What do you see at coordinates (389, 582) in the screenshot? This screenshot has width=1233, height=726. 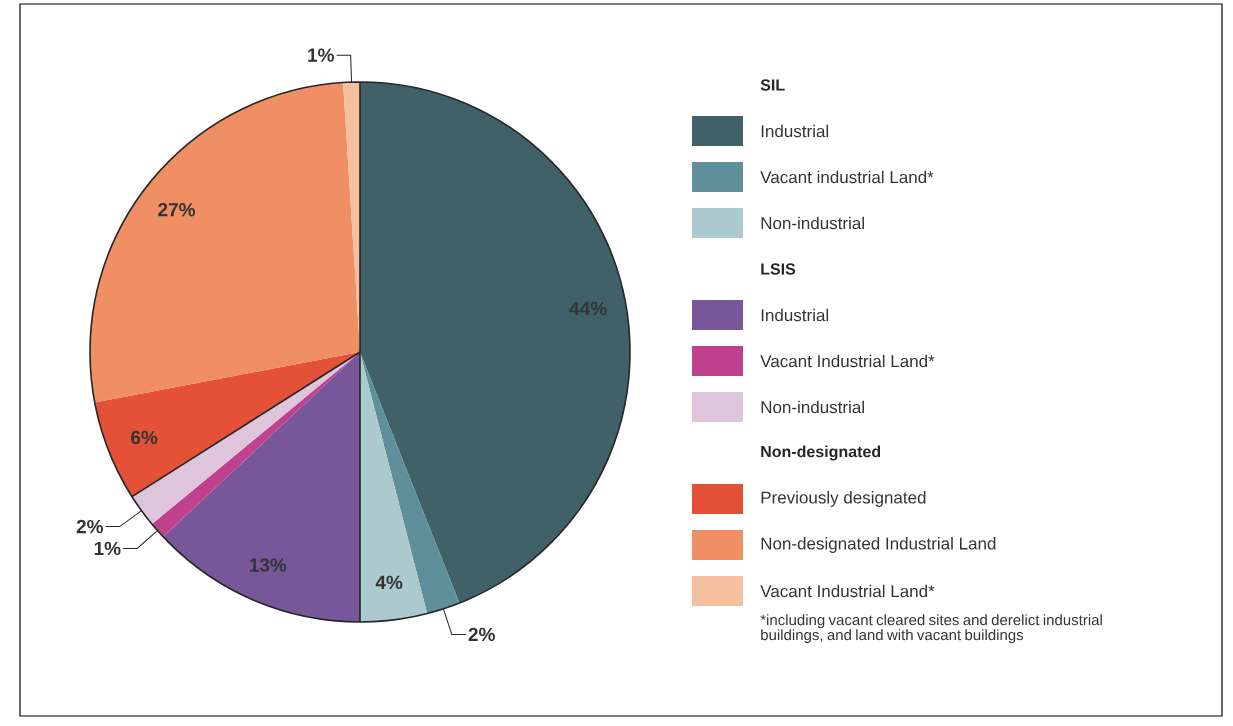 I see `data-label: 4%` at bounding box center [389, 582].